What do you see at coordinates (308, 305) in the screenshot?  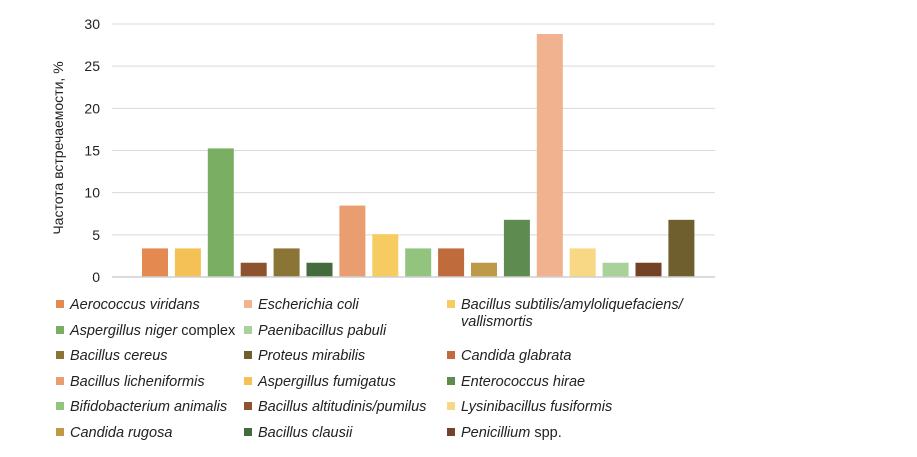 I see `legend-label-italic: Escherichia coli` at bounding box center [308, 305].